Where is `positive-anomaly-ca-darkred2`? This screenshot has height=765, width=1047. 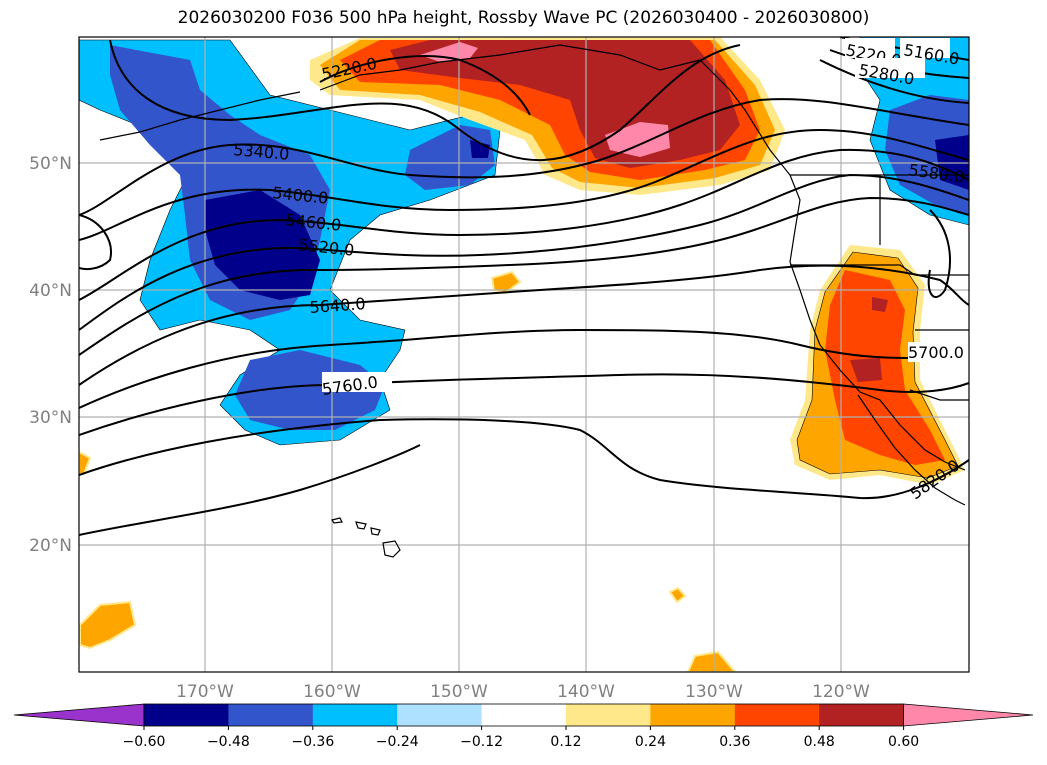
positive-anomaly-ca-darkred2 is located at coordinates (866, 370).